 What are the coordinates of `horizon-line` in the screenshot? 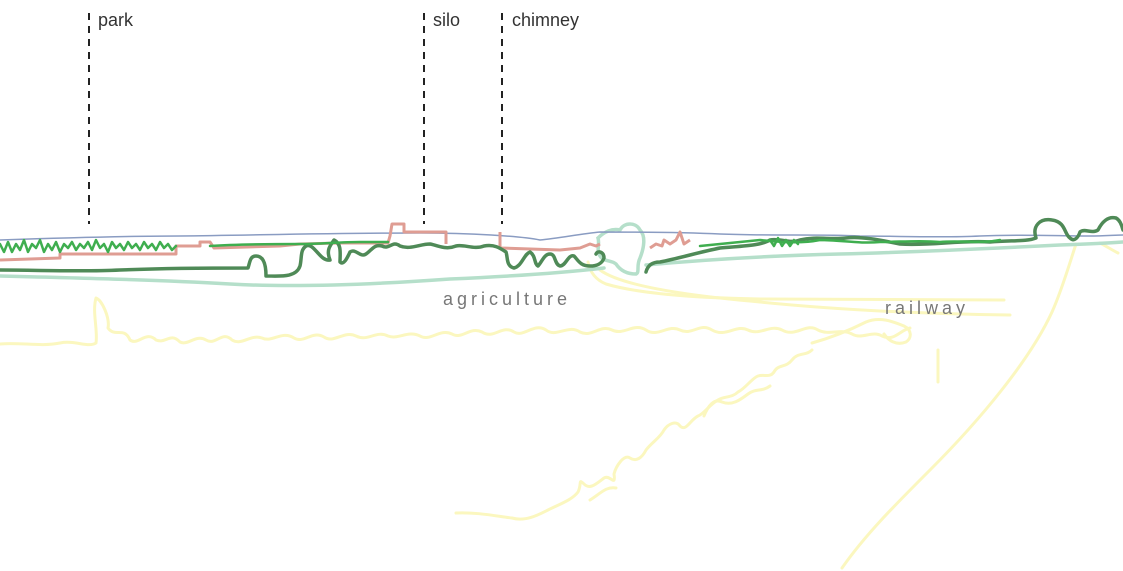 It's located at (561, 236).